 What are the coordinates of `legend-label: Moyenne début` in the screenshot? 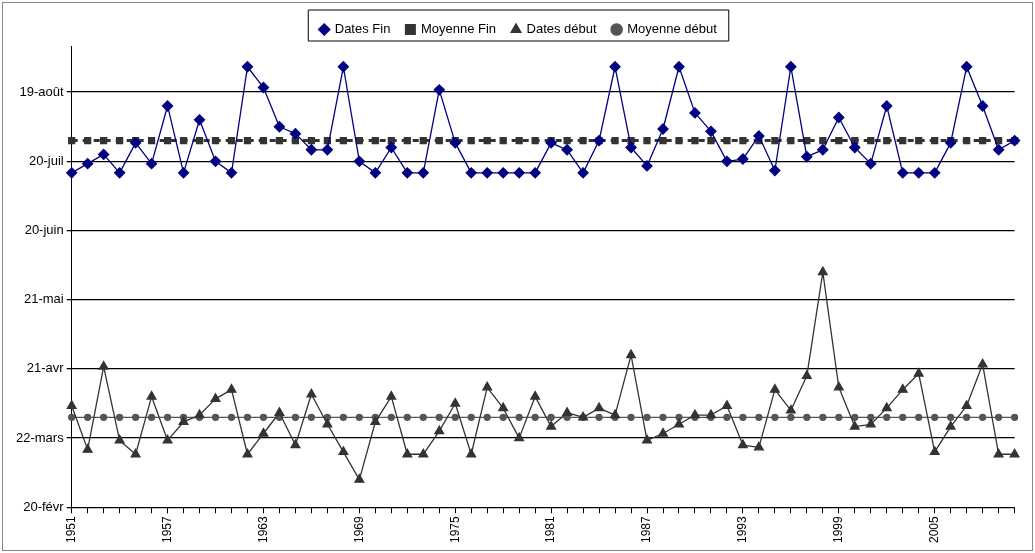 It's located at (672, 29).